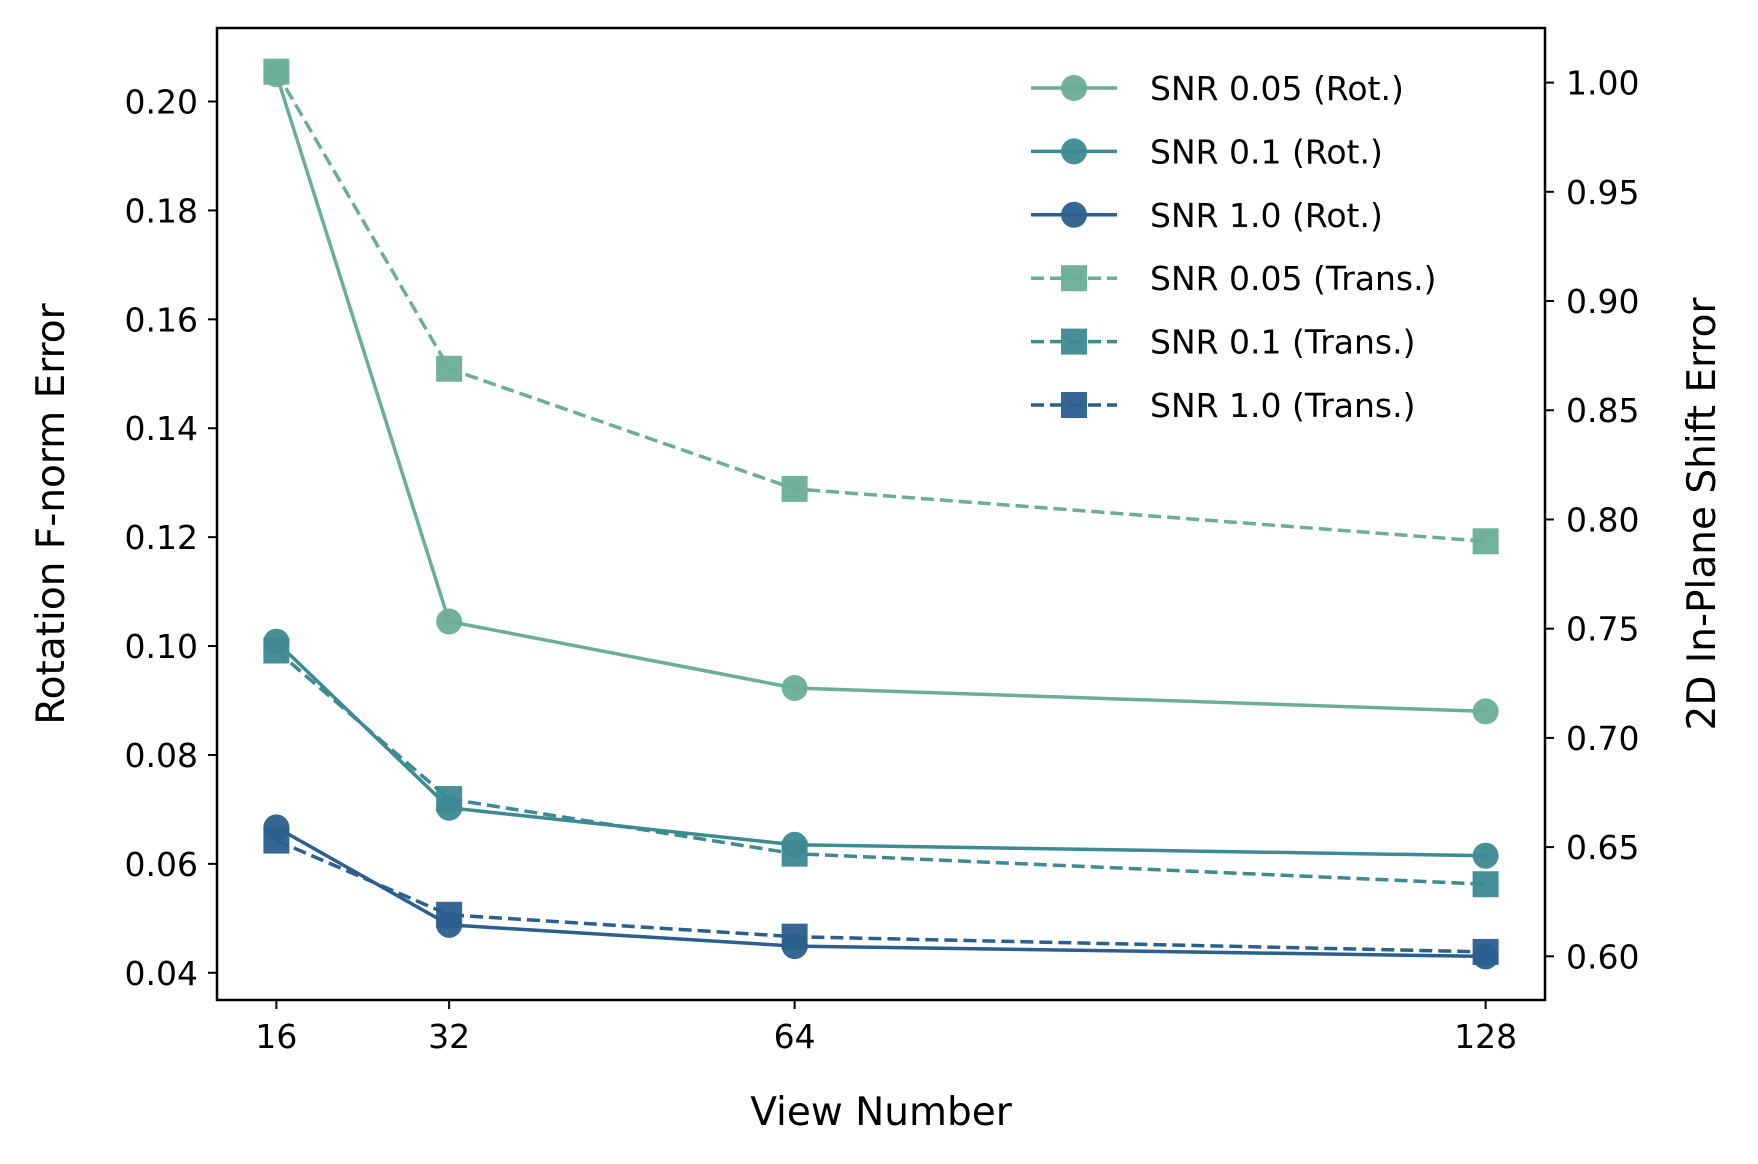 The height and width of the screenshot is (1164, 1758). Describe the element at coordinates (1485, 1036) in the screenshot. I see `x-tick-label: 128` at that location.